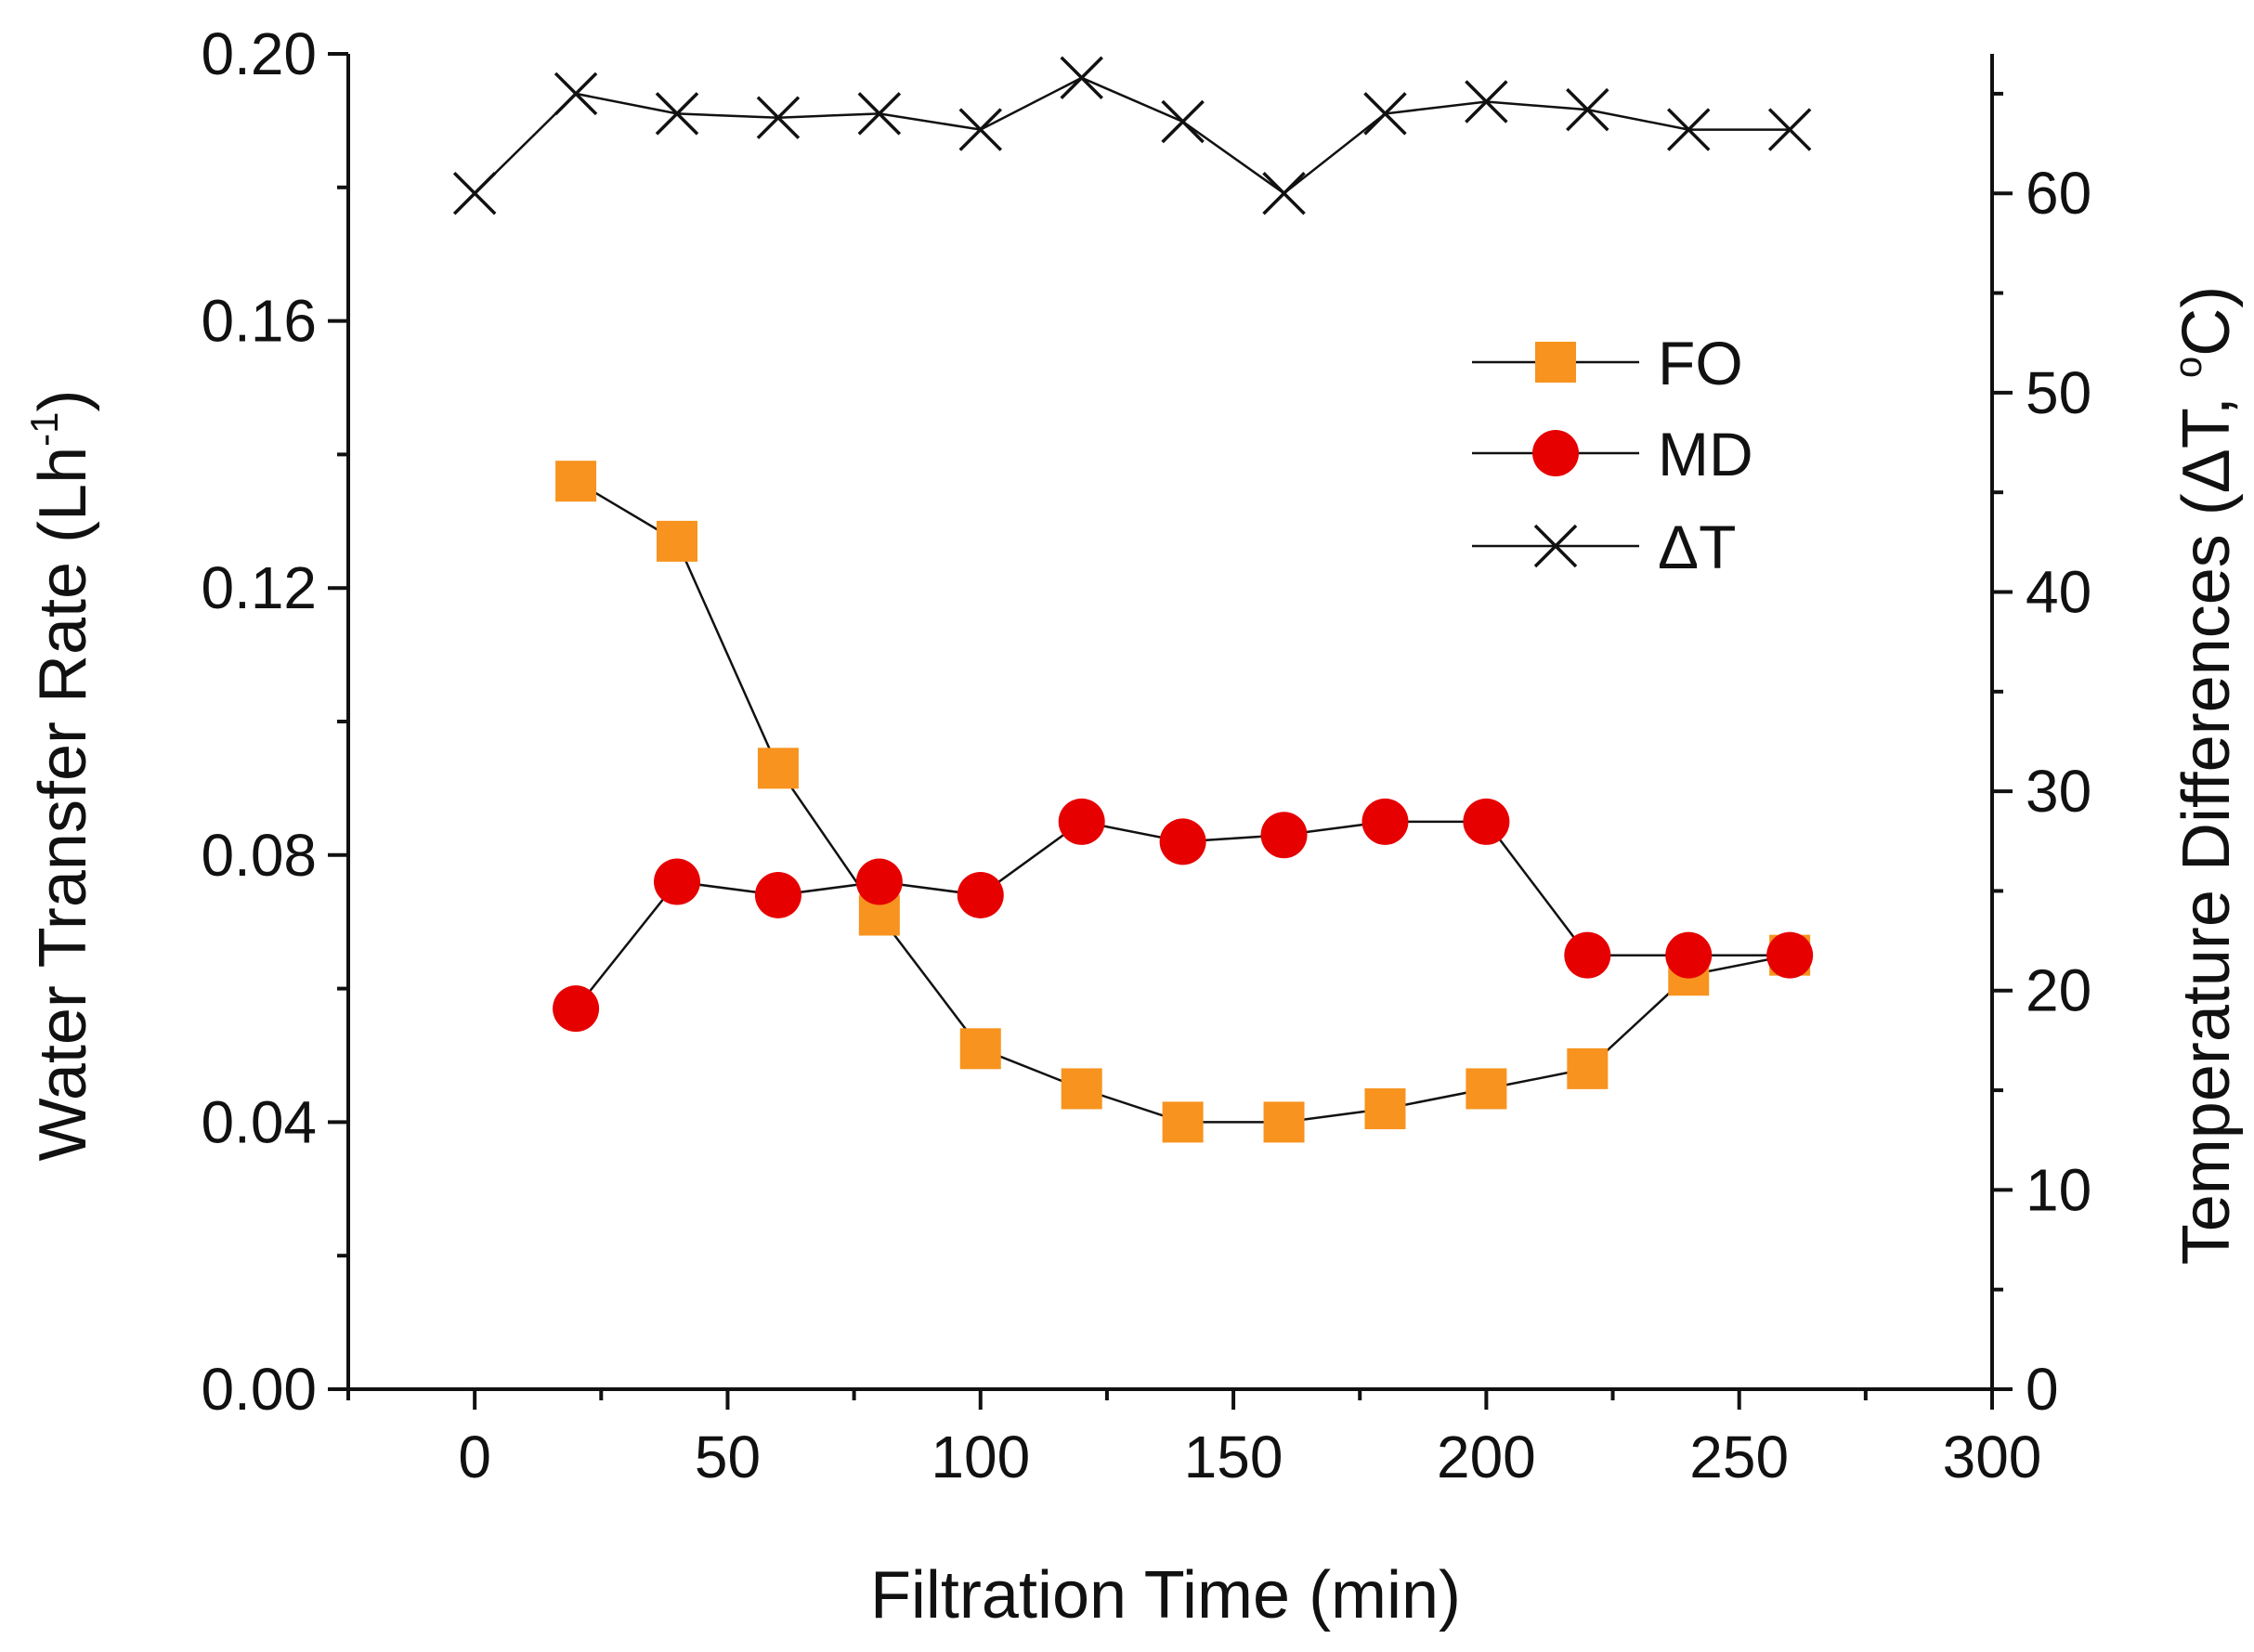  I want to click on legend-marker-dt, so click(1556, 546).